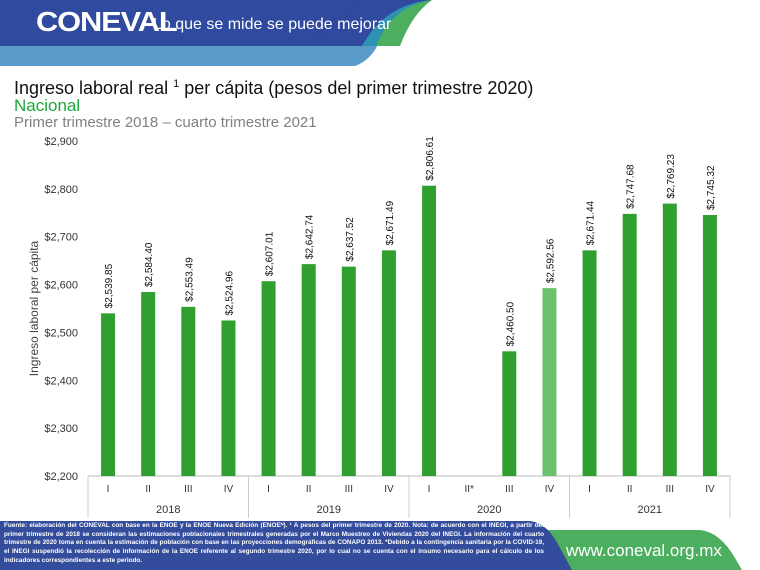 The height and width of the screenshot is (570, 760). What do you see at coordinates (61, 477) in the screenshot?
I see `y-tick-label: $2,200` at bounding box center [61, 477].